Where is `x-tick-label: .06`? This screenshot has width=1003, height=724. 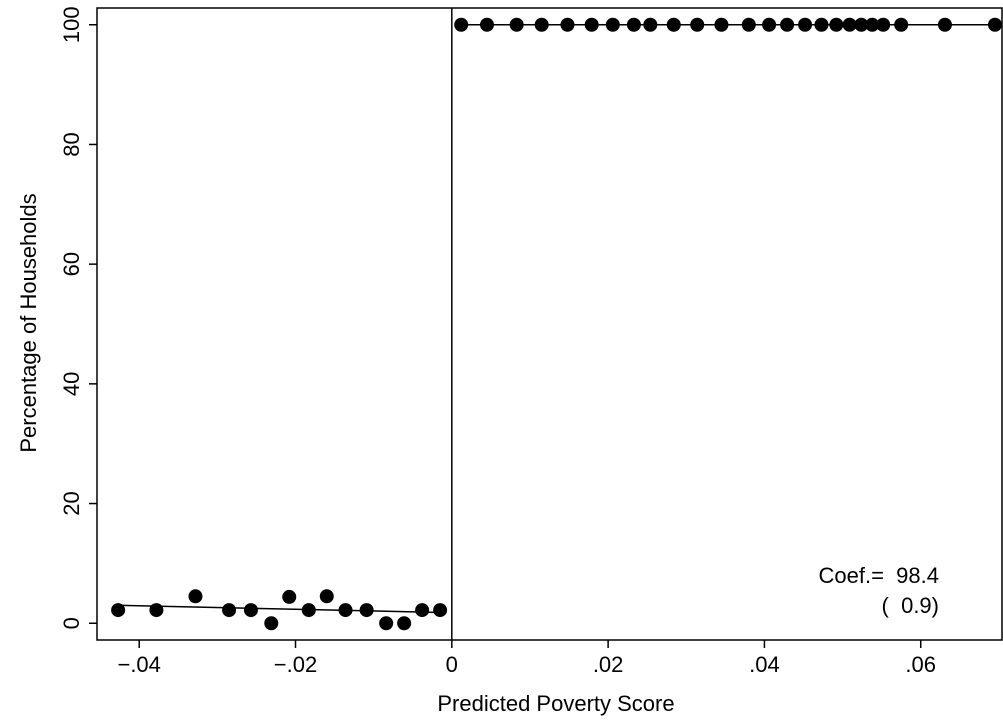
x-tick-label: .06 is located at coordinates (920, 664).